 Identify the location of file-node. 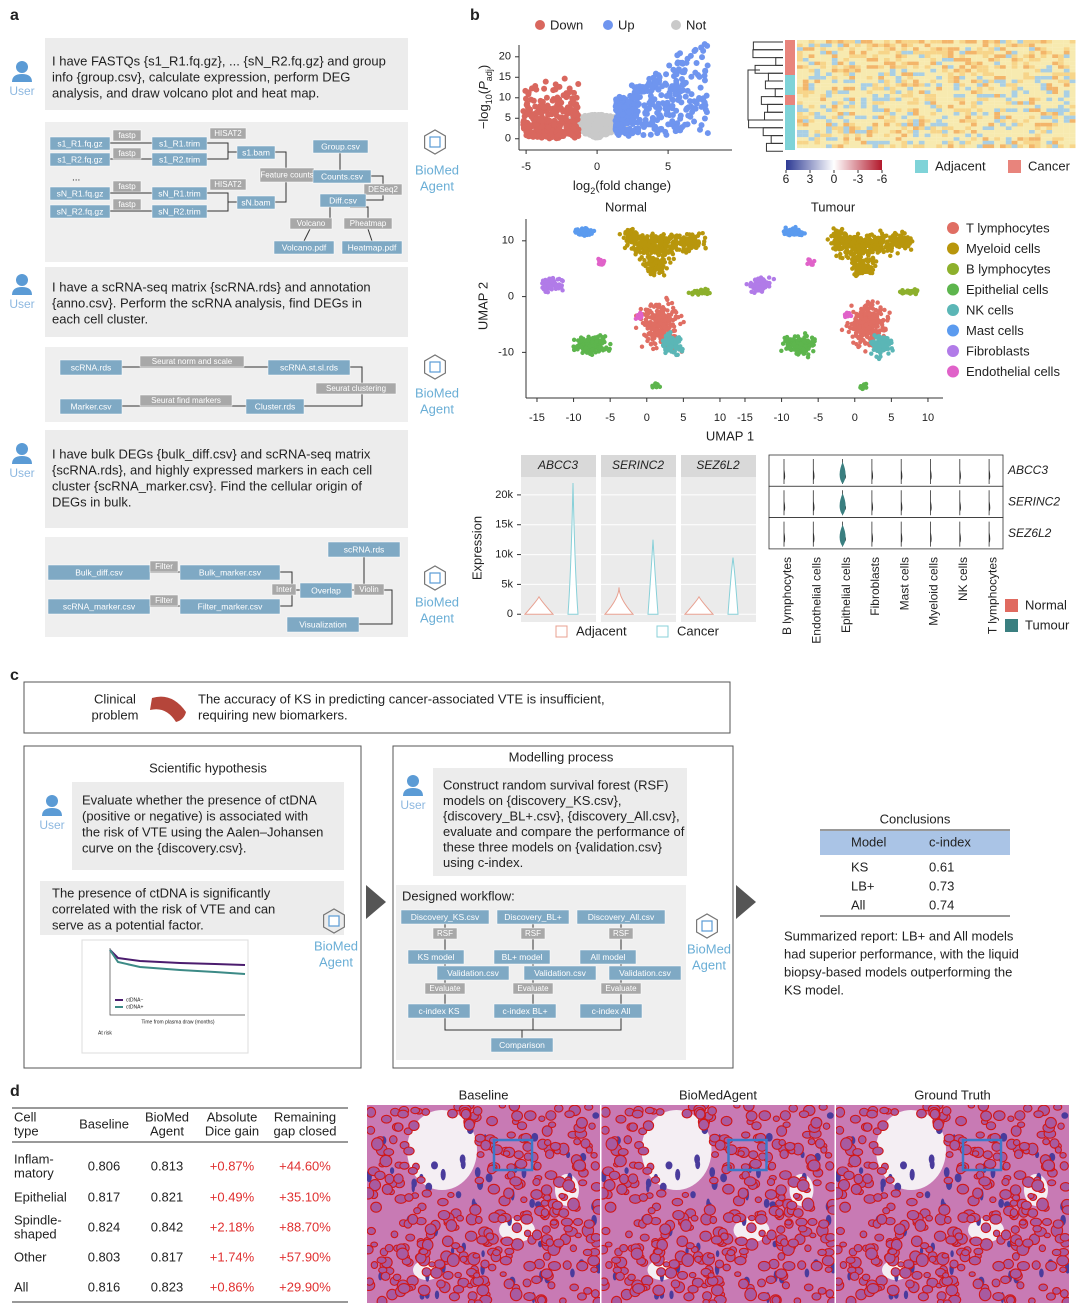
(372, 247).